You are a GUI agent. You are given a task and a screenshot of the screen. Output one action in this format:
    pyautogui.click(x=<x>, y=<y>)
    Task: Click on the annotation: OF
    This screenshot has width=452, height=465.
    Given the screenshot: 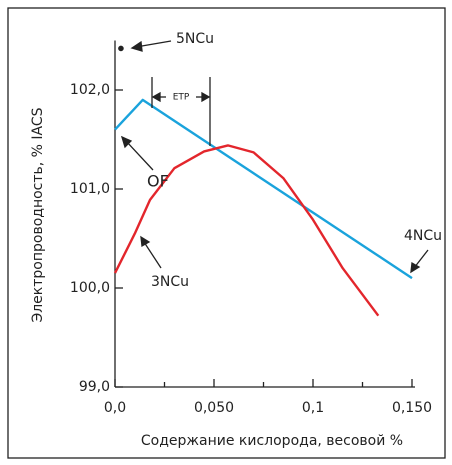 What is the action you would take?
    pyautogui.click(x=158, y=181)
    